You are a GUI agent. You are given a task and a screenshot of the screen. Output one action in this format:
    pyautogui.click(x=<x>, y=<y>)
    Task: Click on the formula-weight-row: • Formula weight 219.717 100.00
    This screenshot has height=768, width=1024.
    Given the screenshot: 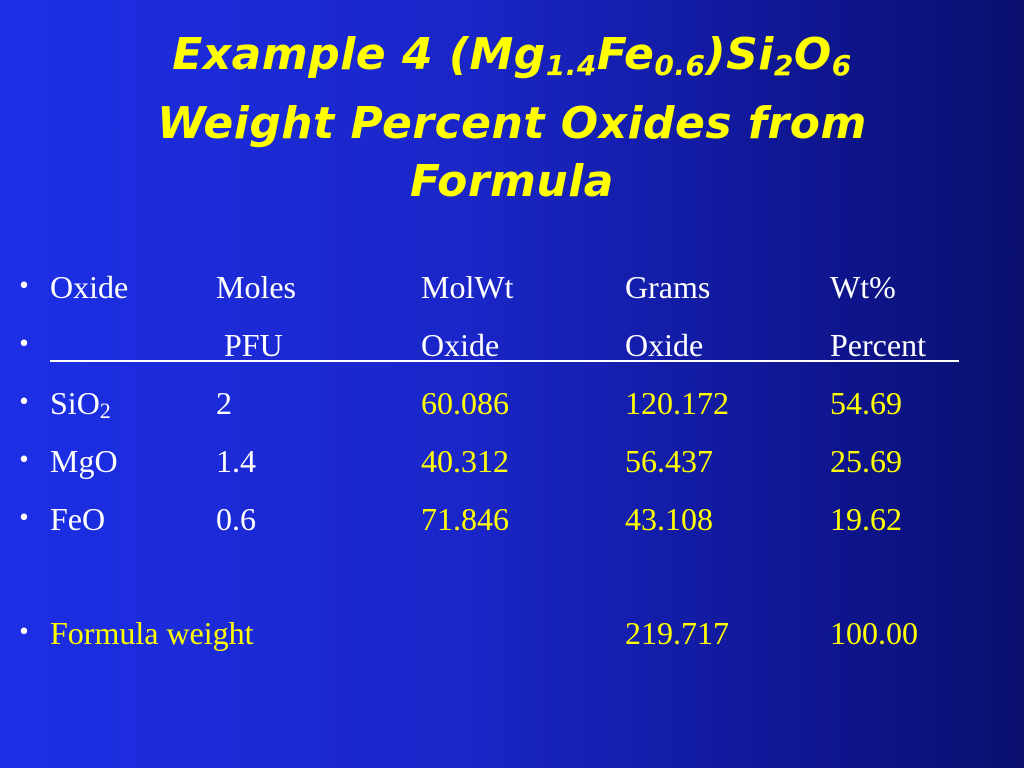 What is the action you would take?
    pyautogui.click(x=512, y=633)
    